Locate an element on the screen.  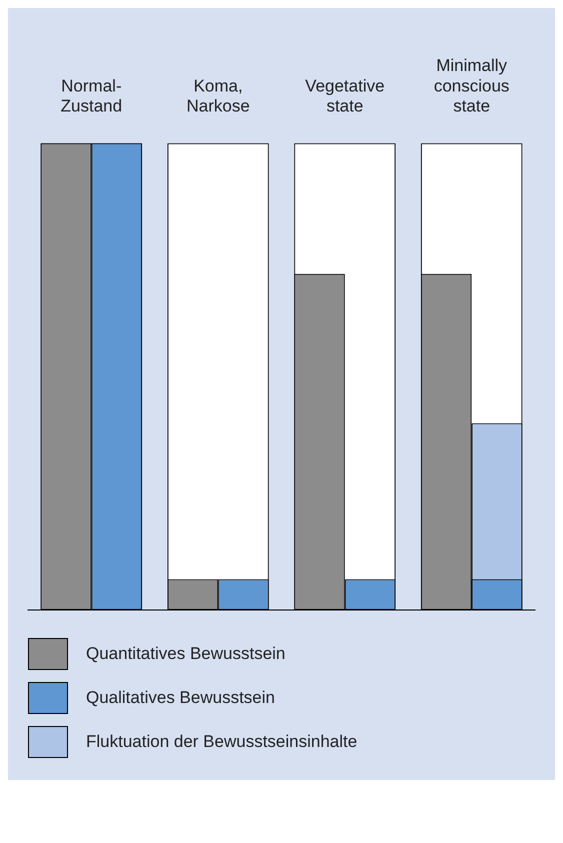
x-tick-label: Minimally conscious state is located at coordinates (472, 86).